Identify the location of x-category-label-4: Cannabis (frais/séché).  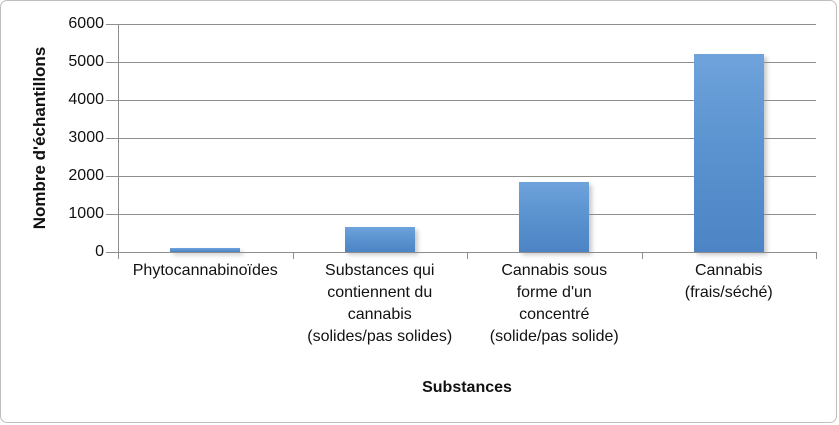
(728, 281).